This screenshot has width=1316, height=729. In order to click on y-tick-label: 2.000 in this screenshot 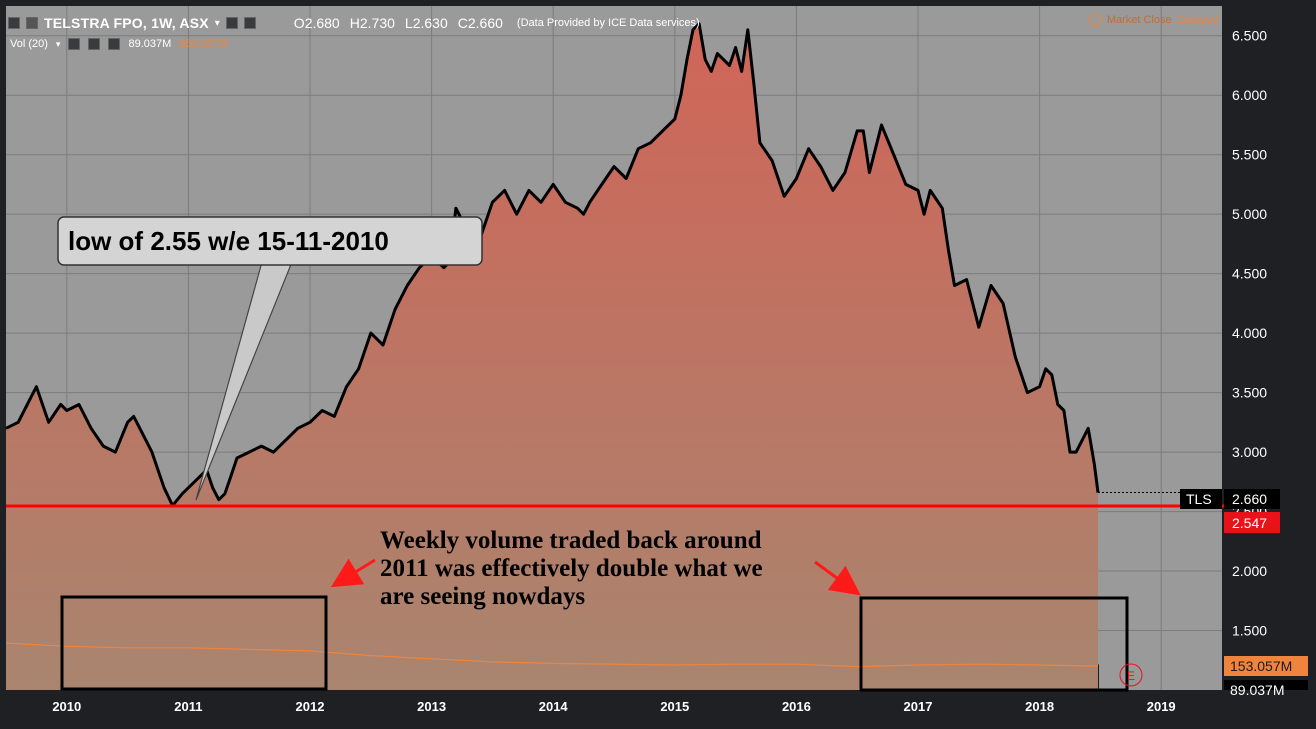, I will do `click(1249, 571)`.